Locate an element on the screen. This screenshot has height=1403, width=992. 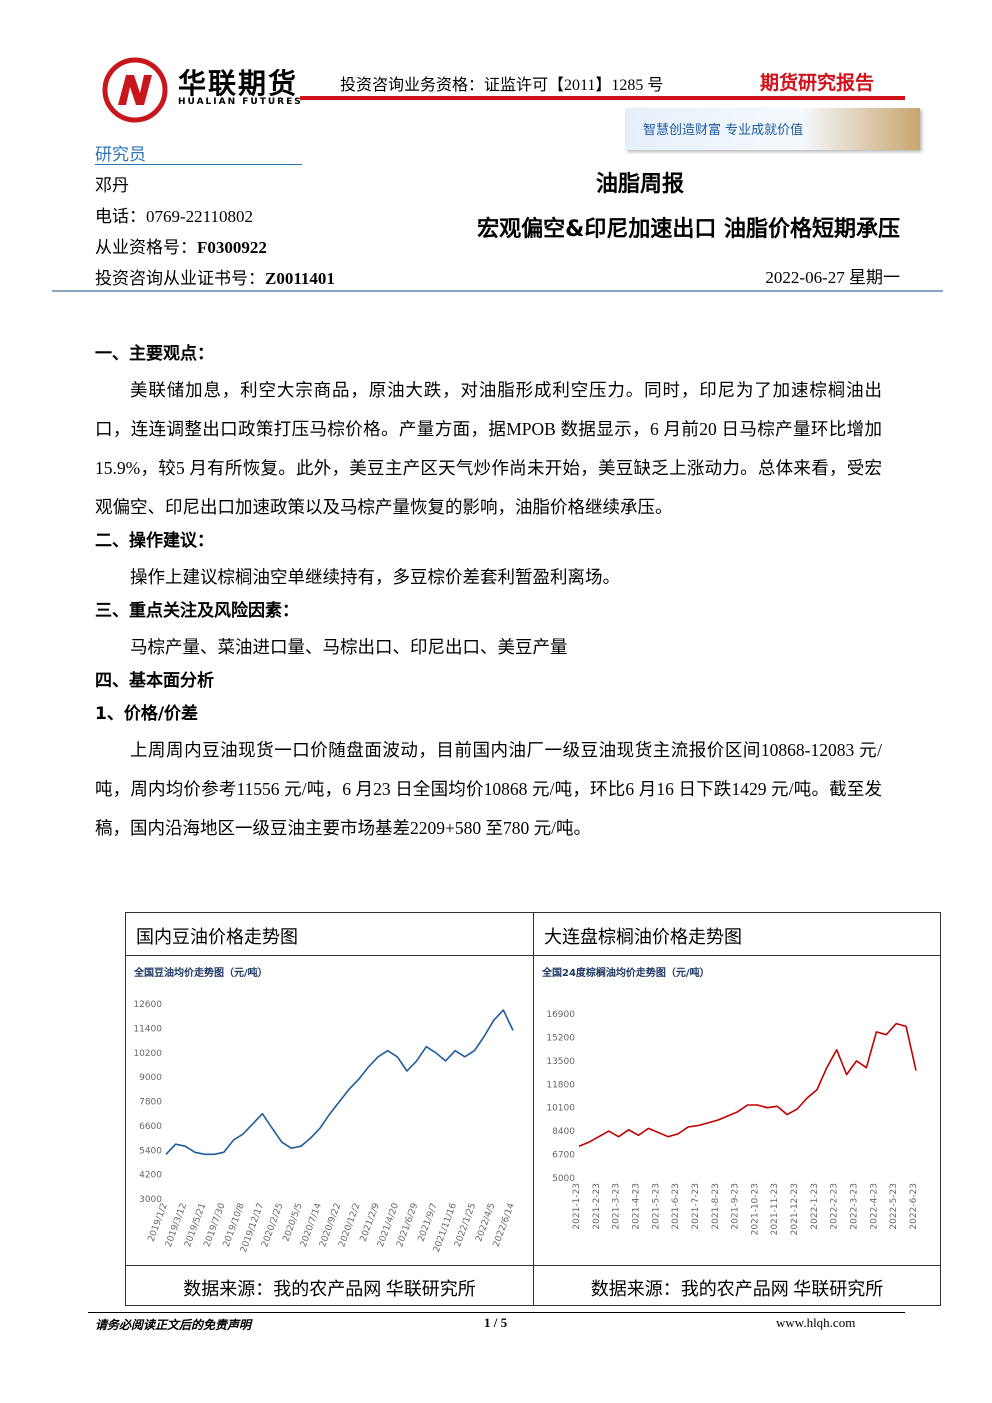
figure-caption-cell: 大连盘棕榈油价格走势图 is located at coordinates (737, 934).